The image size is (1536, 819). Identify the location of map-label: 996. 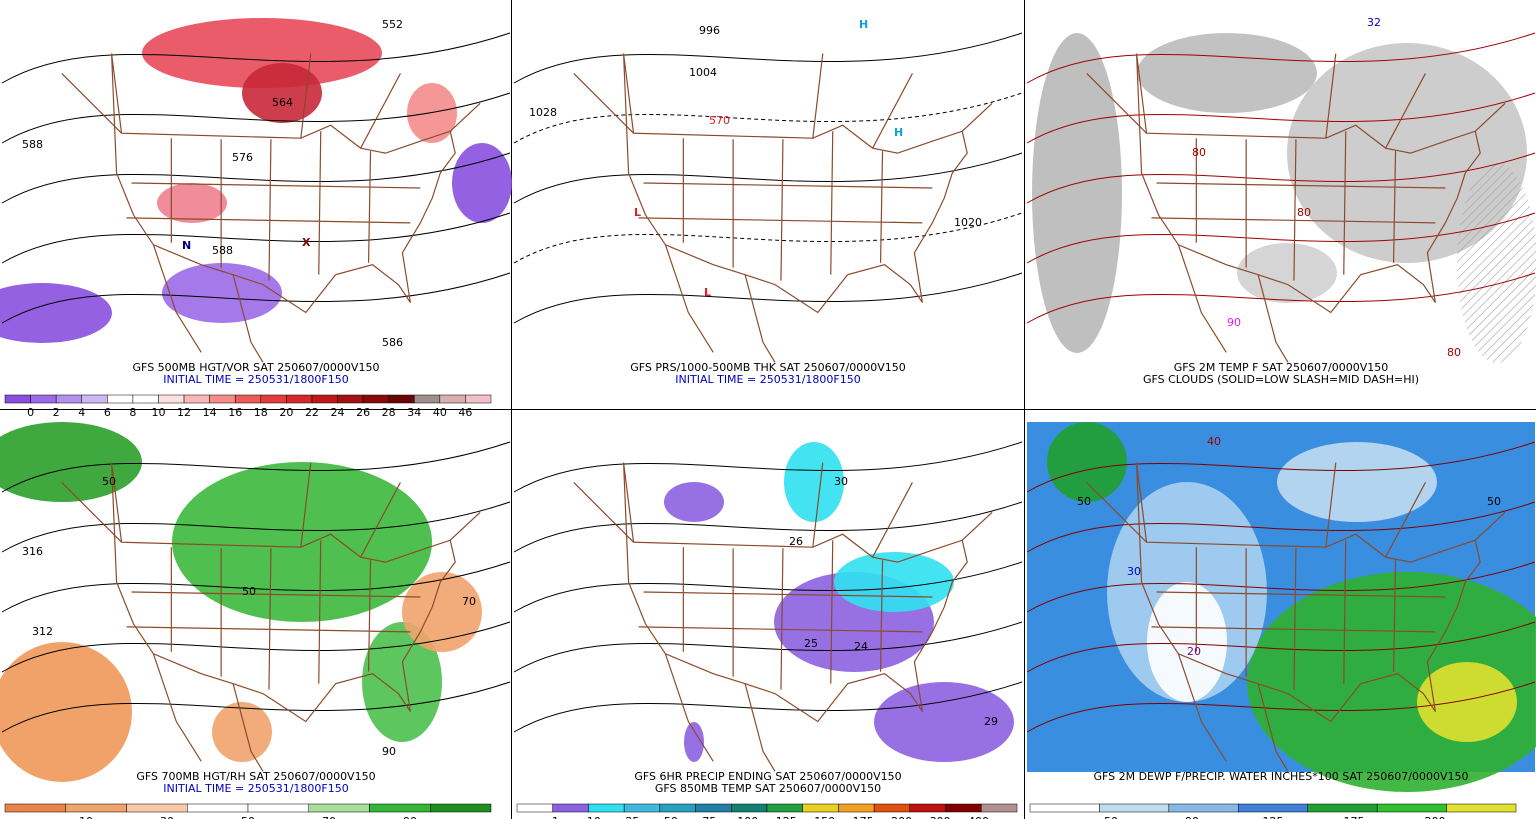
(709, 30).